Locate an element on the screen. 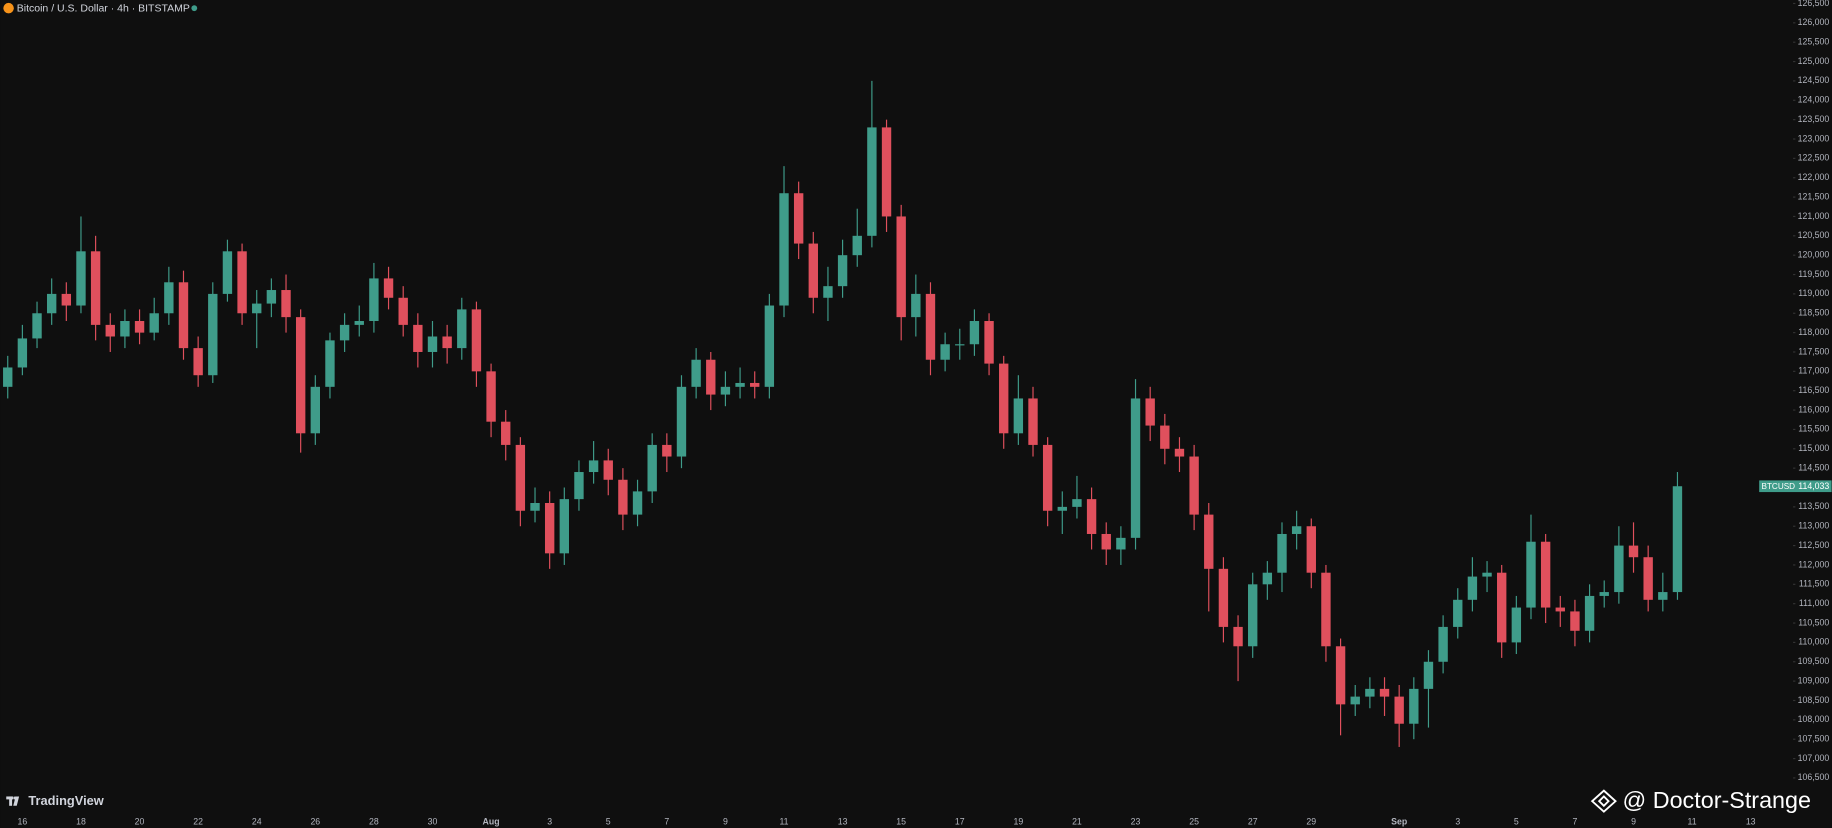 Image resolution: width=1832 pixels, height=828 pixels. coin-icon is located at coordinates (8, 8).